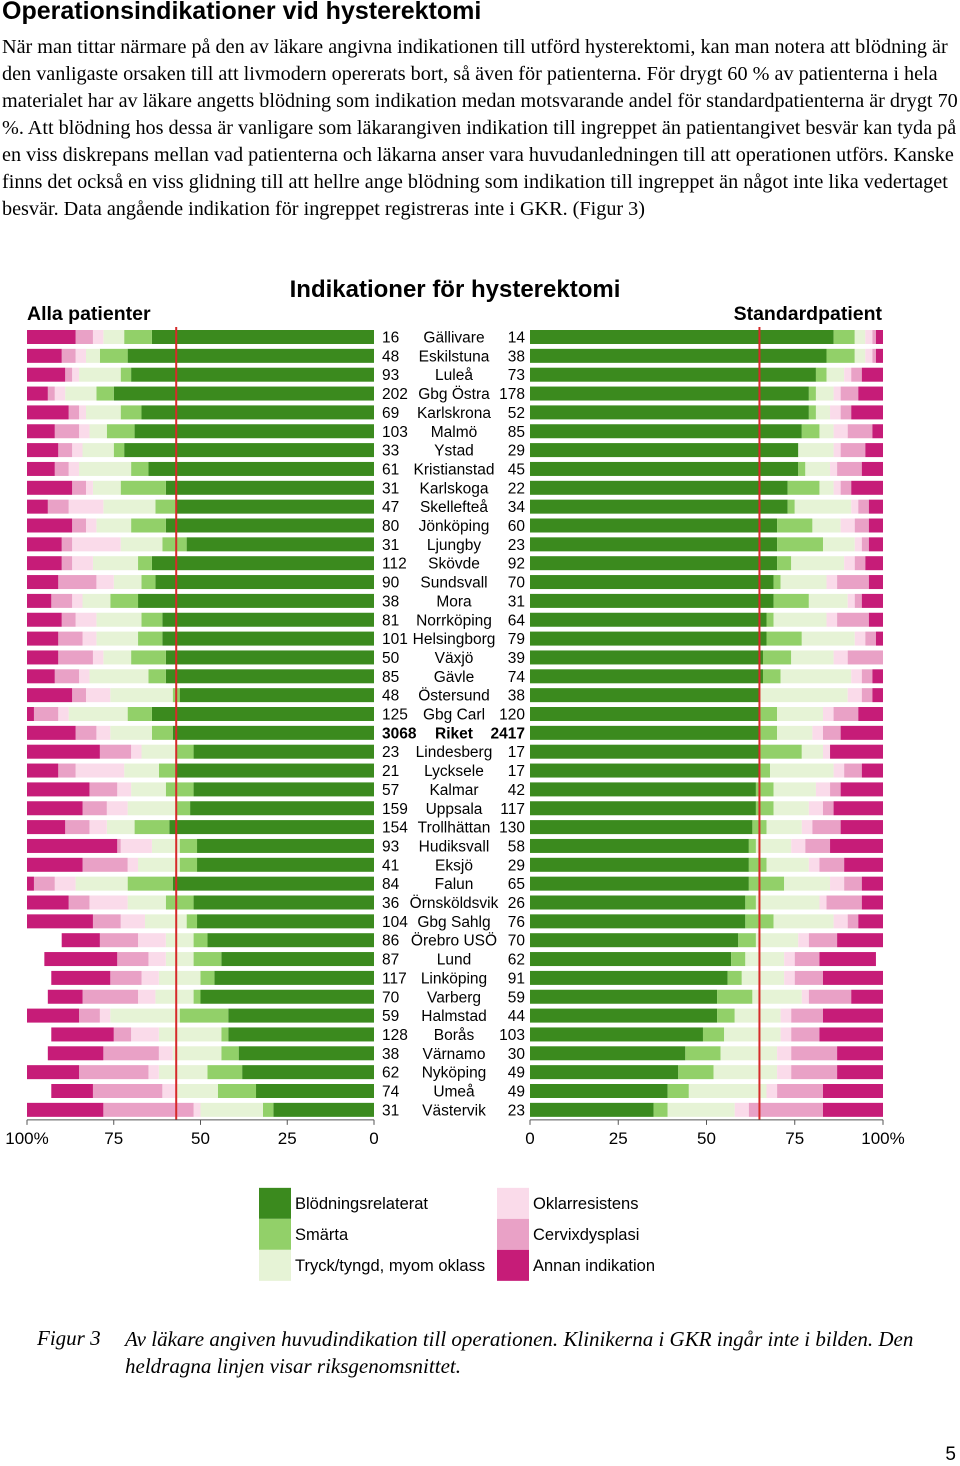 This screenshot has height=1466, width=960. Describe the element at coordinates (861, 525) in the screenshot. I see `bar-right-jonkoping-cervixdysplasi` at that location.